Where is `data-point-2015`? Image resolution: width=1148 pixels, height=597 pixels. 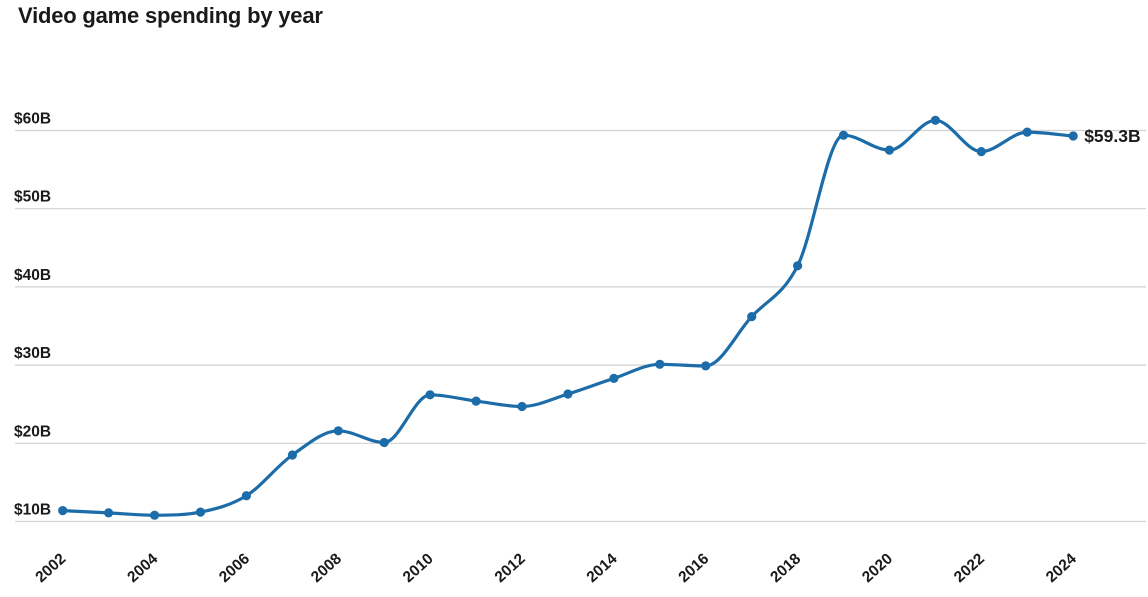
data-point-2015 is located at coordinates (660, 364).